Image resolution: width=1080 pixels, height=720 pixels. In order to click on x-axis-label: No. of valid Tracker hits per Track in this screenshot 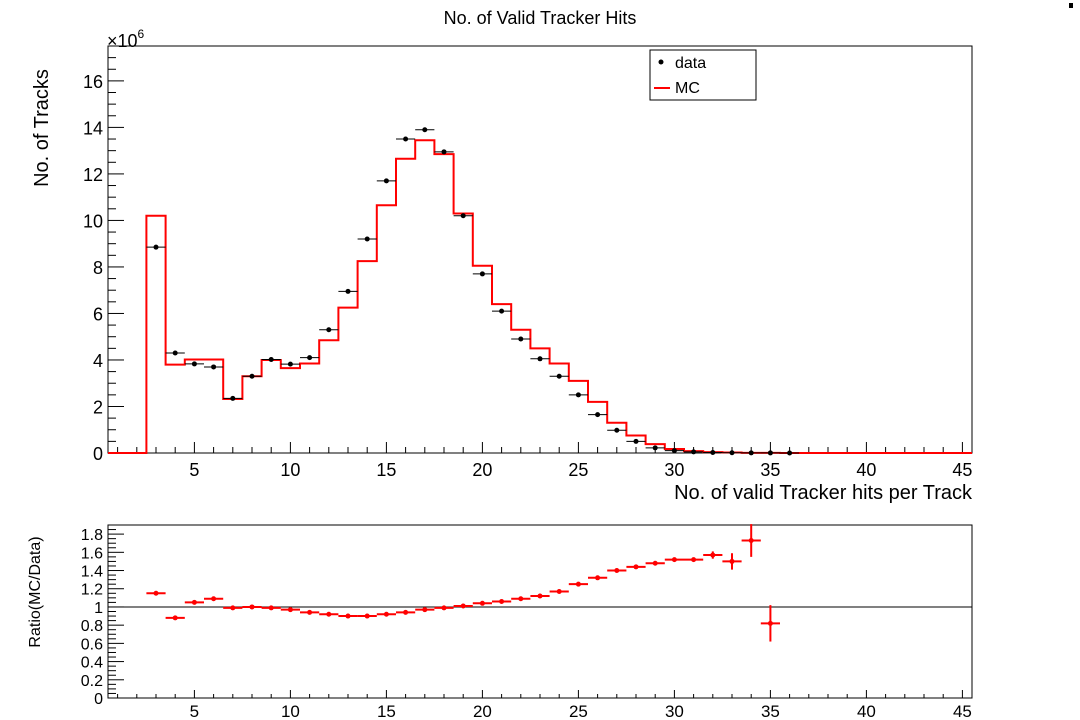, I will do `click(823, 493)`.